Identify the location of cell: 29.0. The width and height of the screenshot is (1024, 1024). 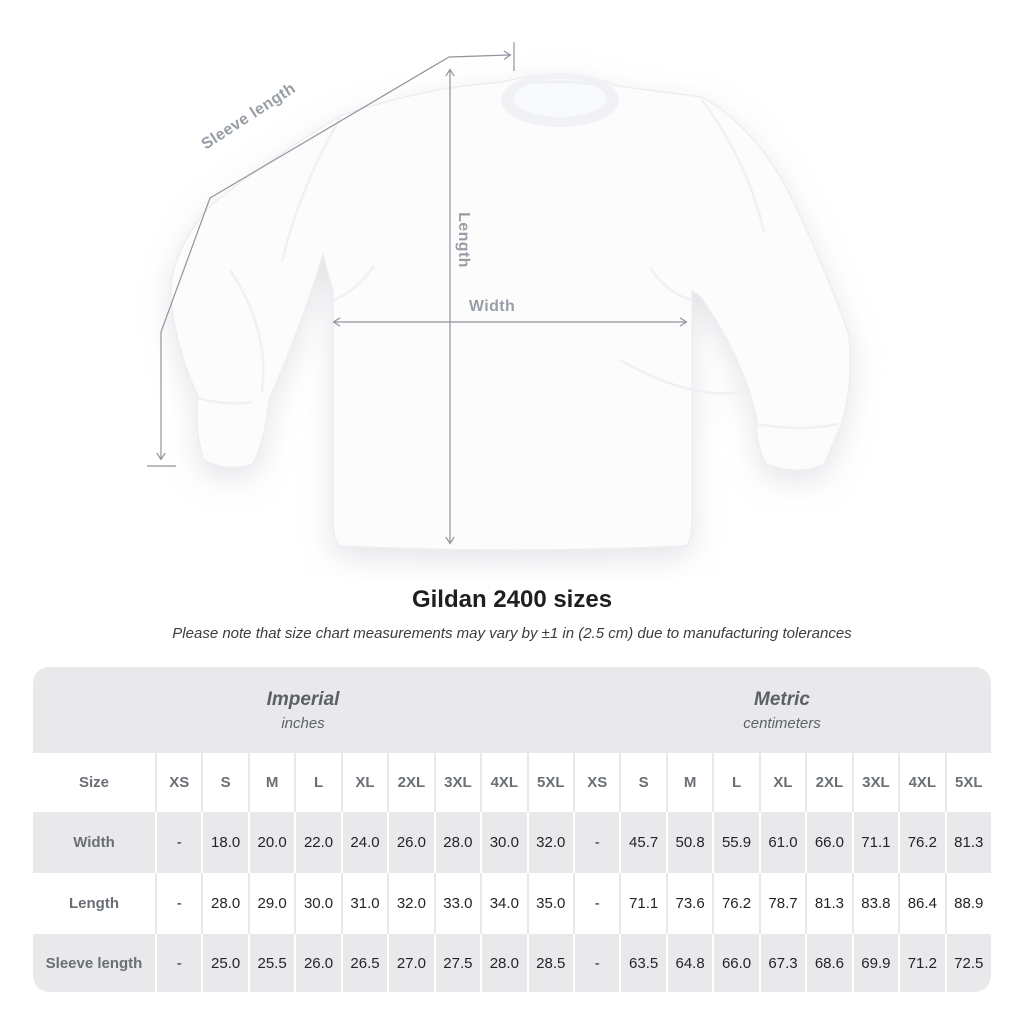
(270, 903).